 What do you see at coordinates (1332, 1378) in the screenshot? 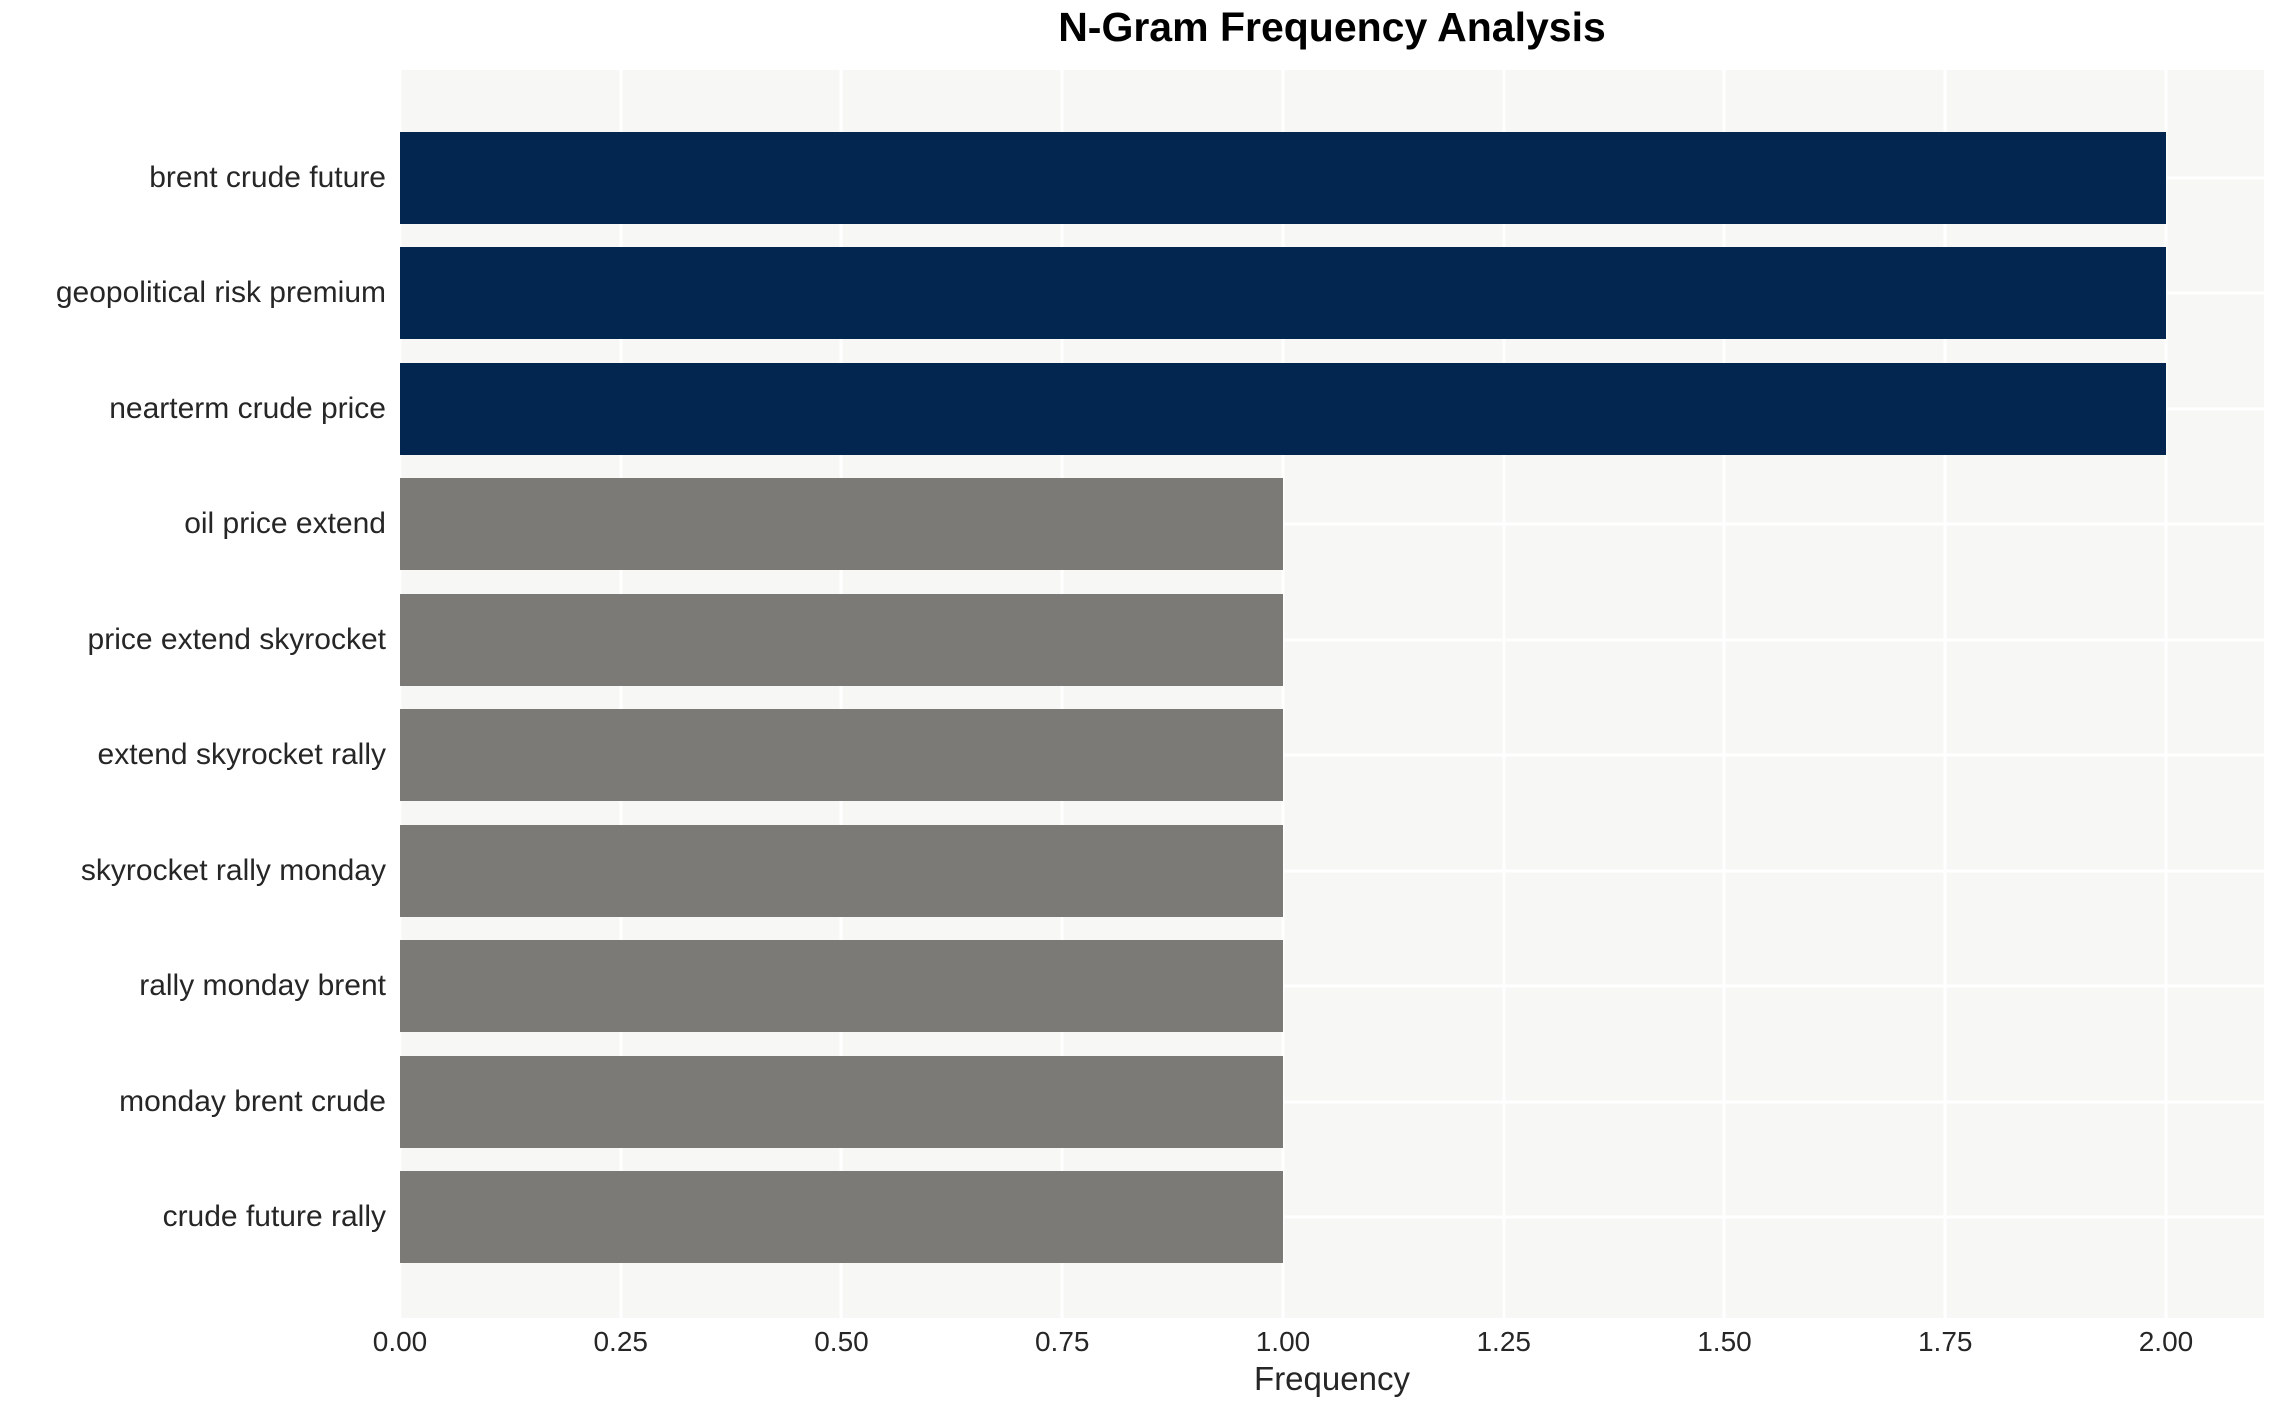
I see `x-axis-label: Frequency` at bounding box center [1332, 1378].